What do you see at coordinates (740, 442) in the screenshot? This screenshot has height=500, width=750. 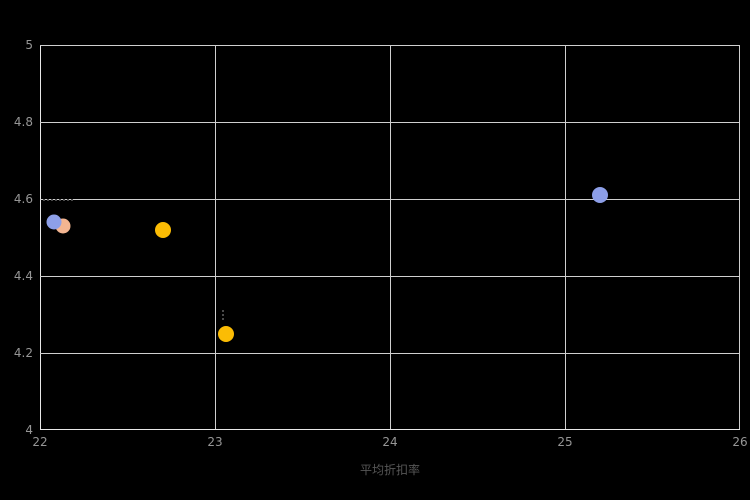 I see `x-tick-label-26: 26` at bounding box center [740, 442].